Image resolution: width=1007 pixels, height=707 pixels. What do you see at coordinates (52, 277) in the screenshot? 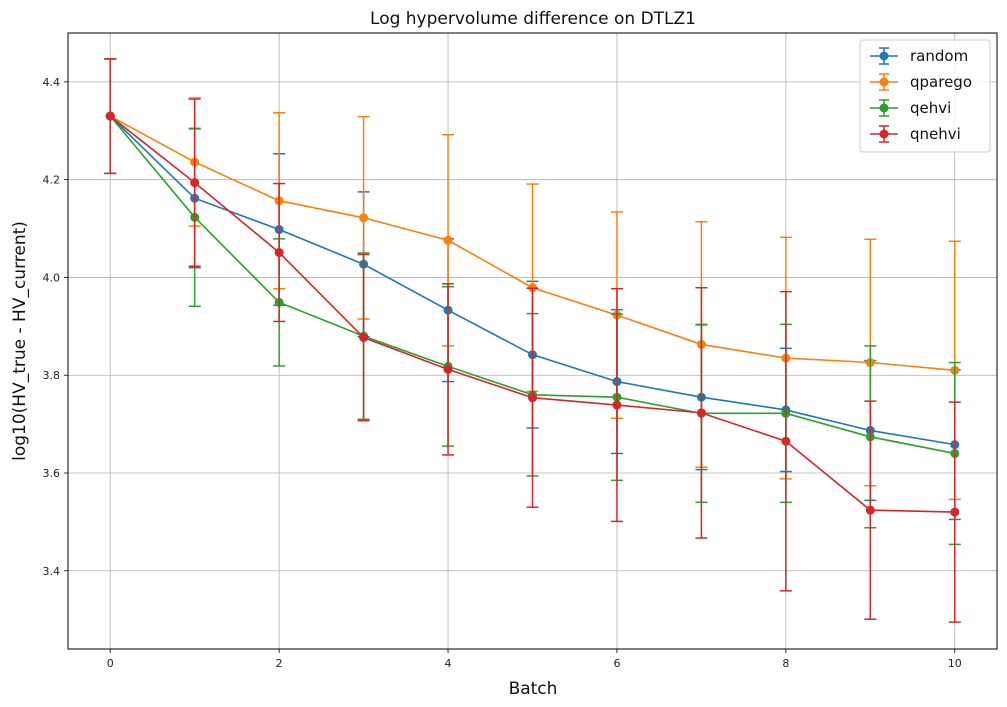
I see `y-tick-label: 4.0` at bounding box center [52, 277].